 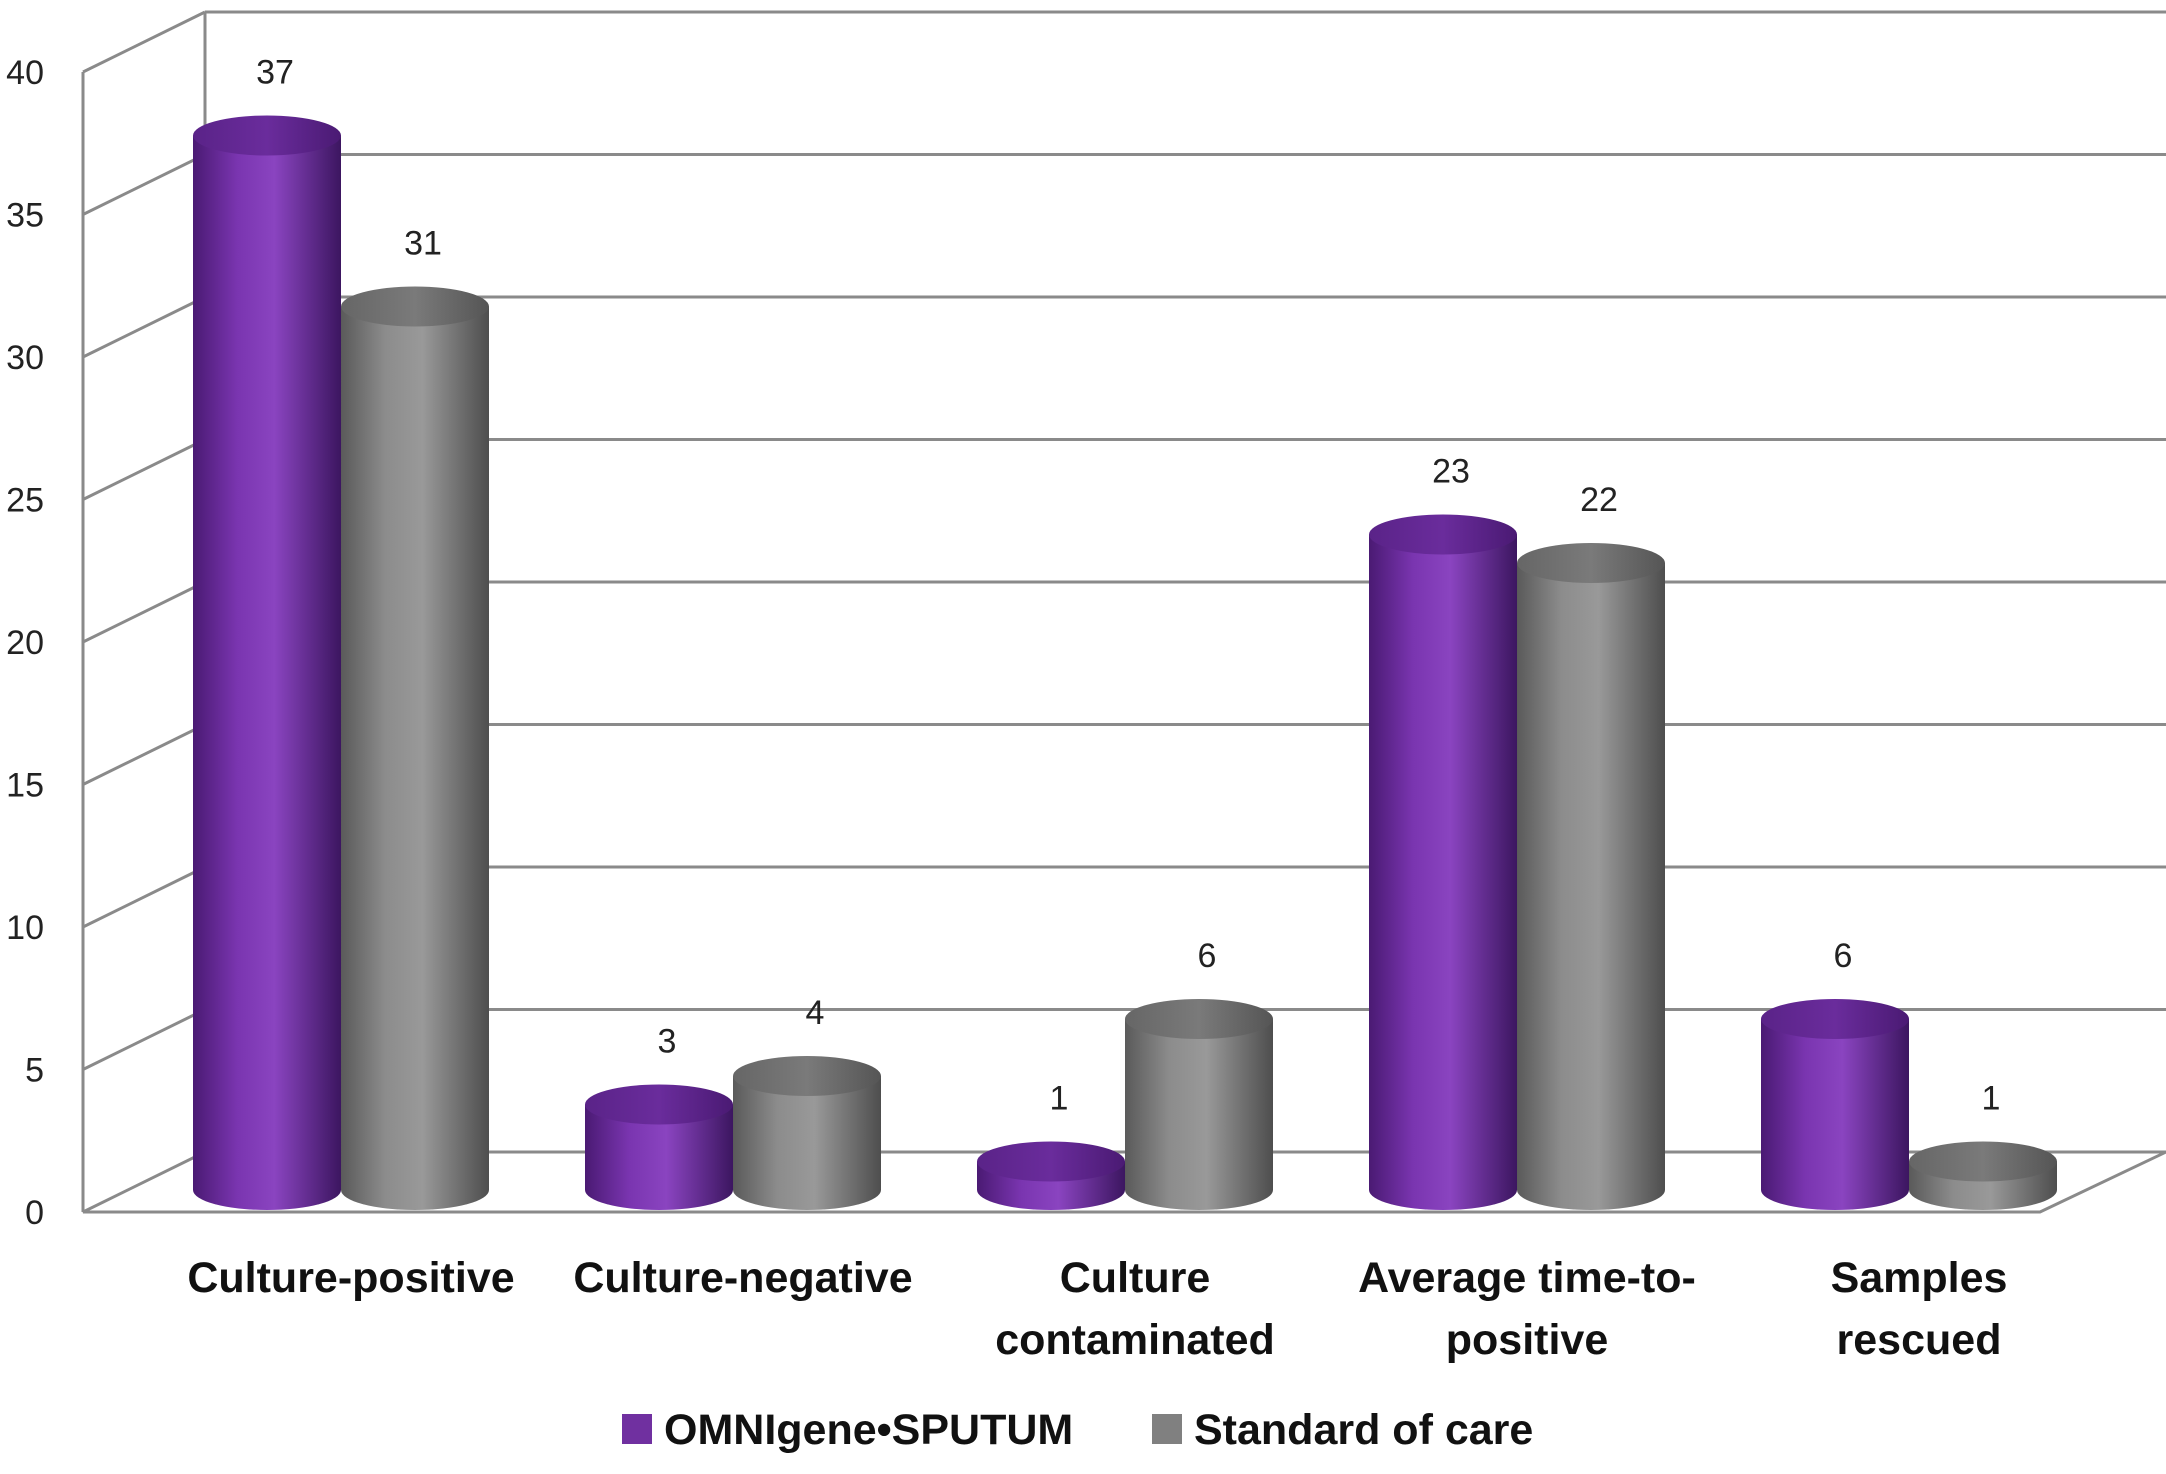 I want to click on data-label: 22, so click(x=1599, y=500).